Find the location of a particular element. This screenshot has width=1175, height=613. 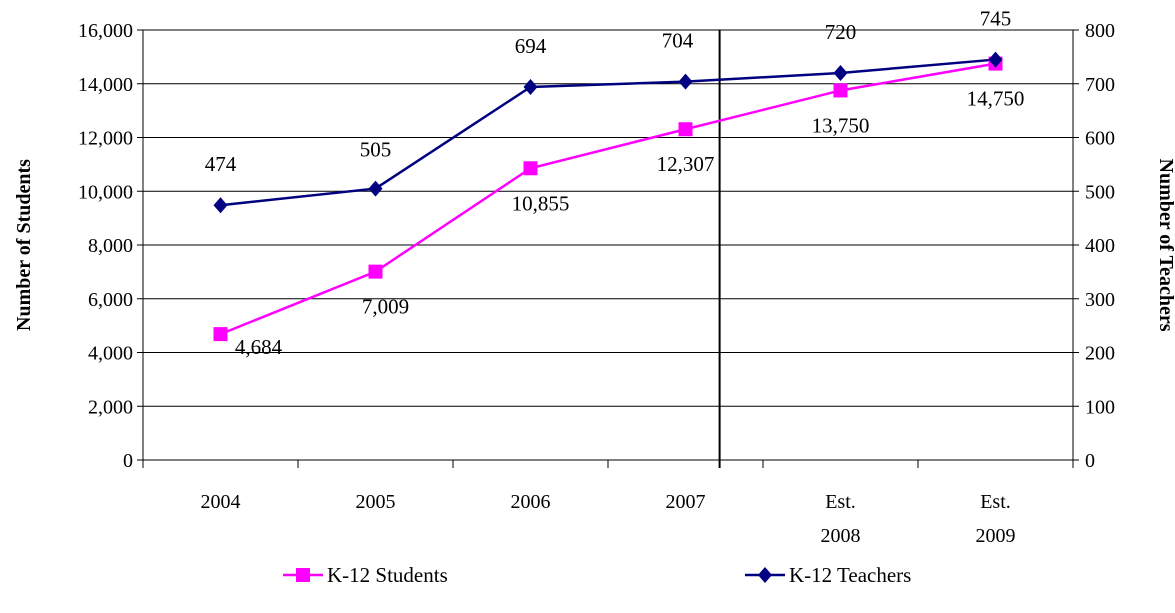

y-left-tick-label: 0 is located at coordinates (128, 461).